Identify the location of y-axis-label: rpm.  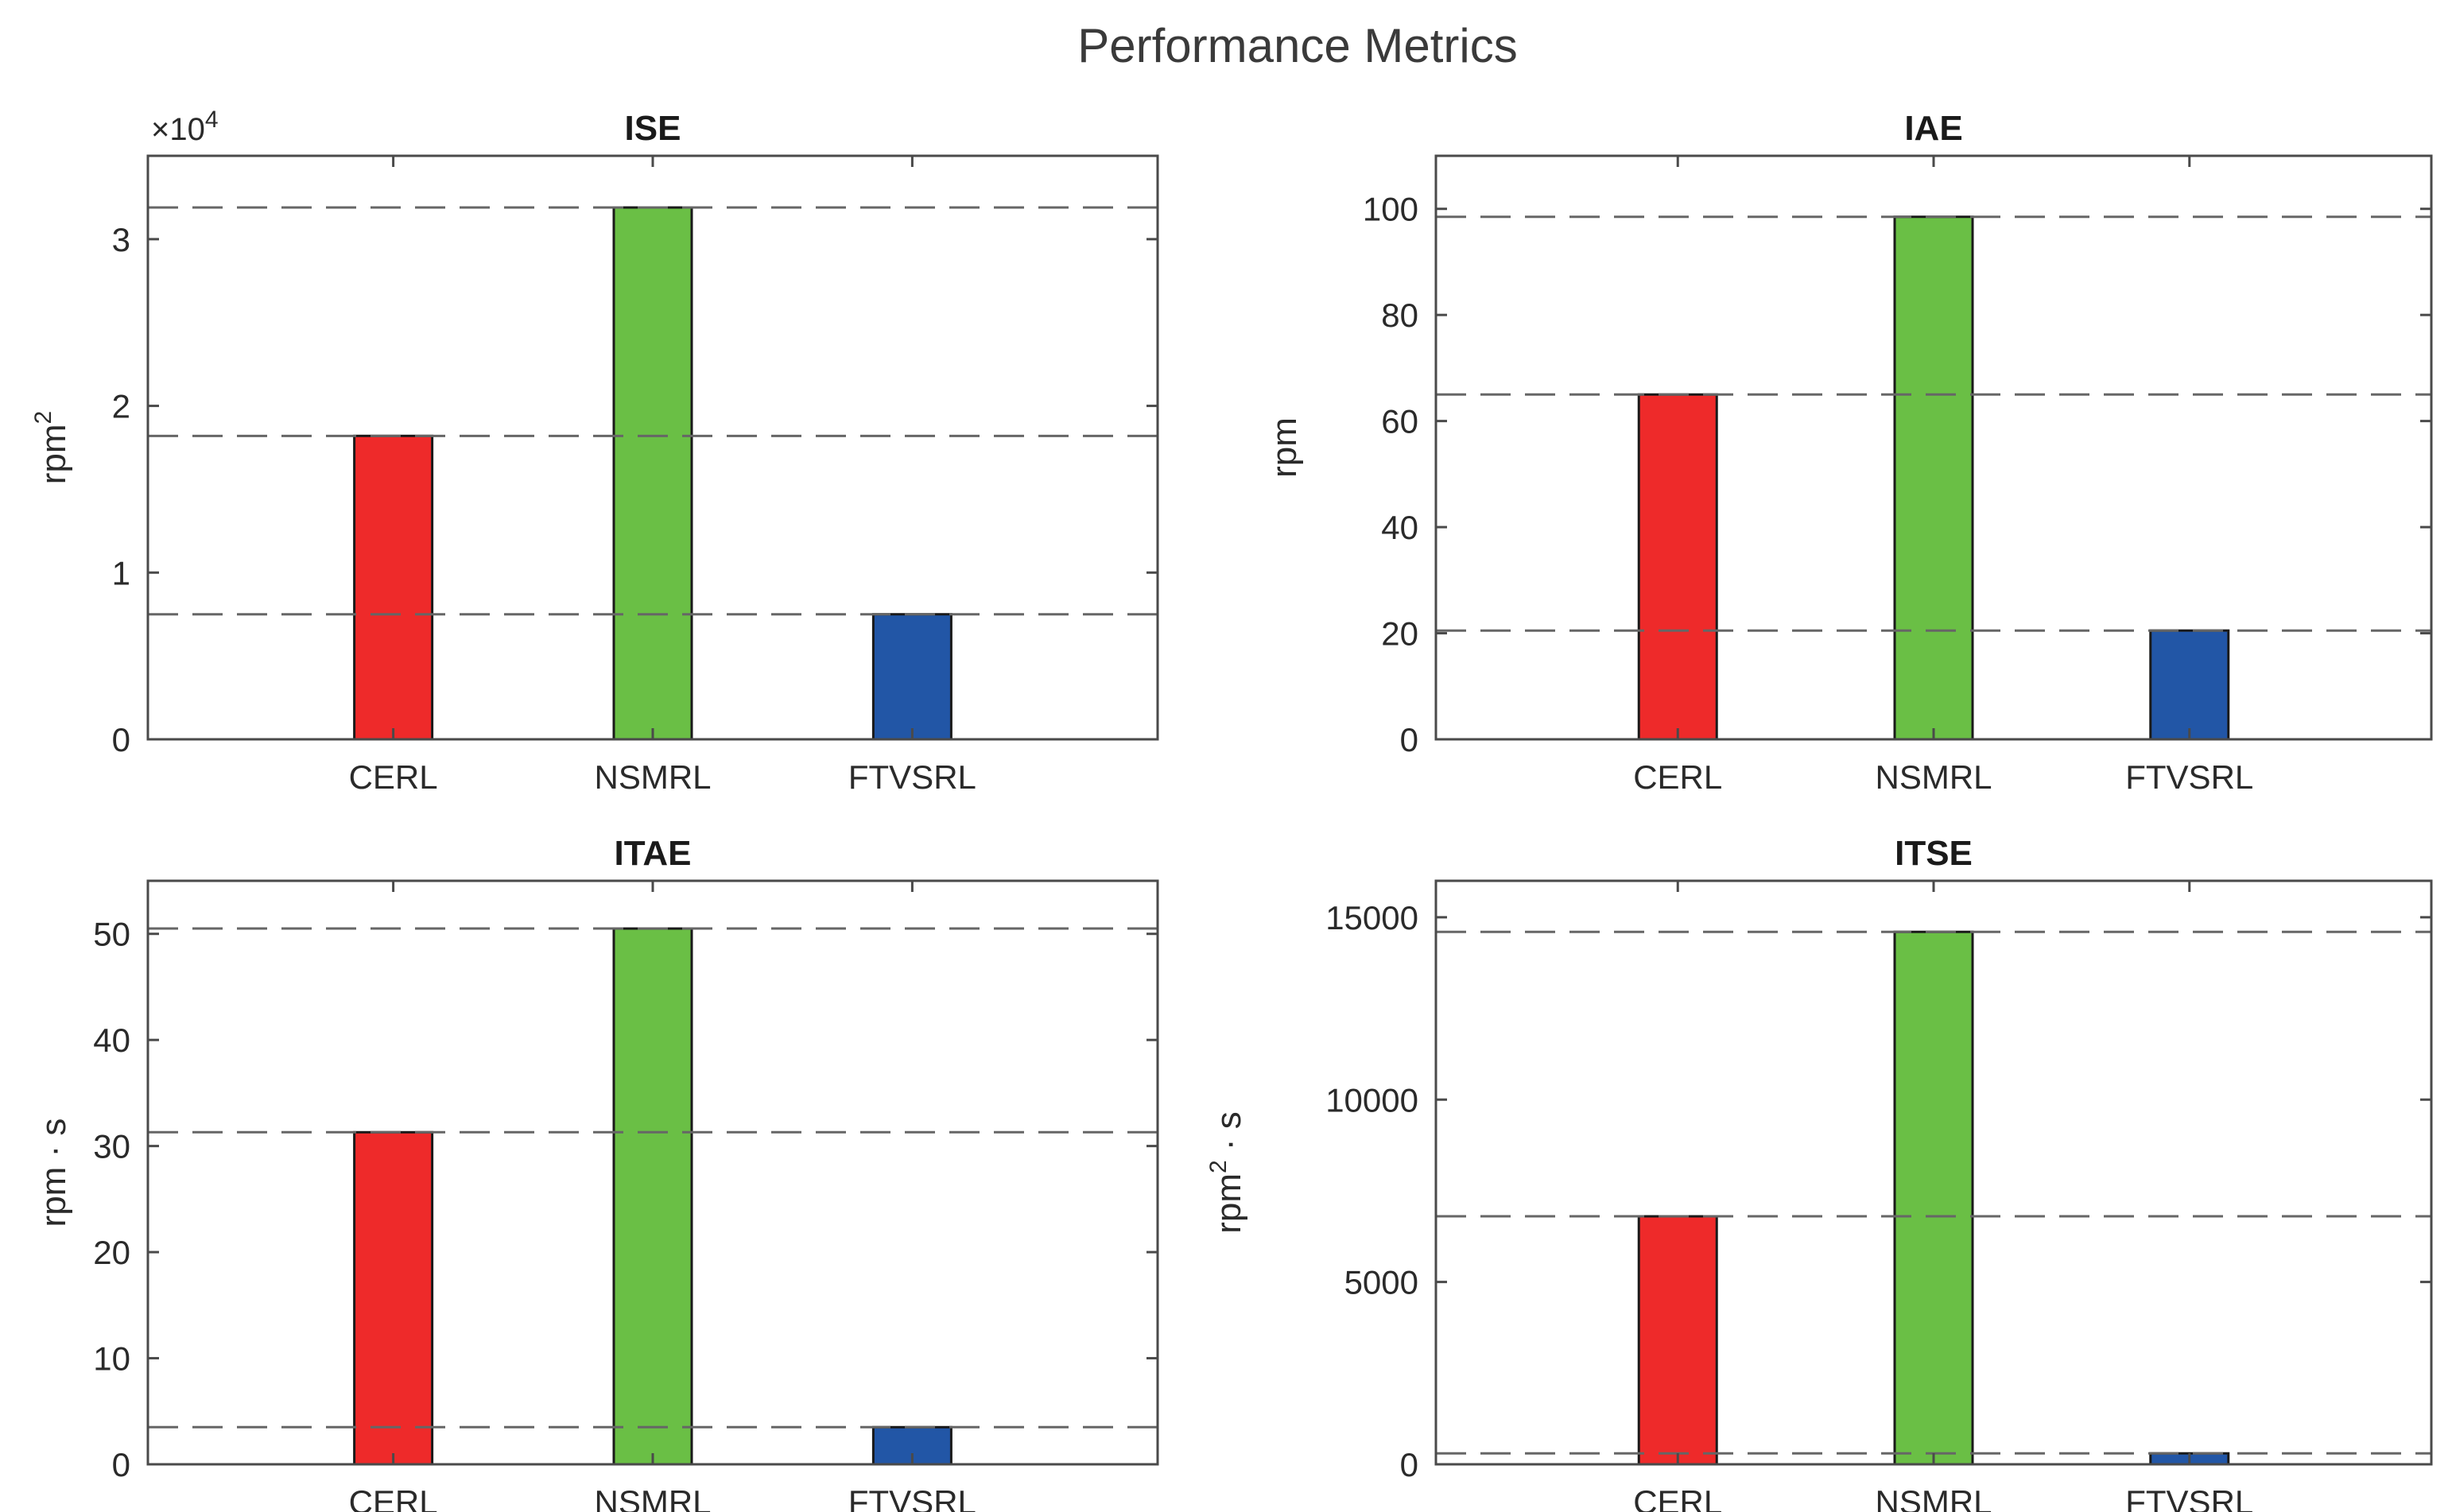
(1284, 447).